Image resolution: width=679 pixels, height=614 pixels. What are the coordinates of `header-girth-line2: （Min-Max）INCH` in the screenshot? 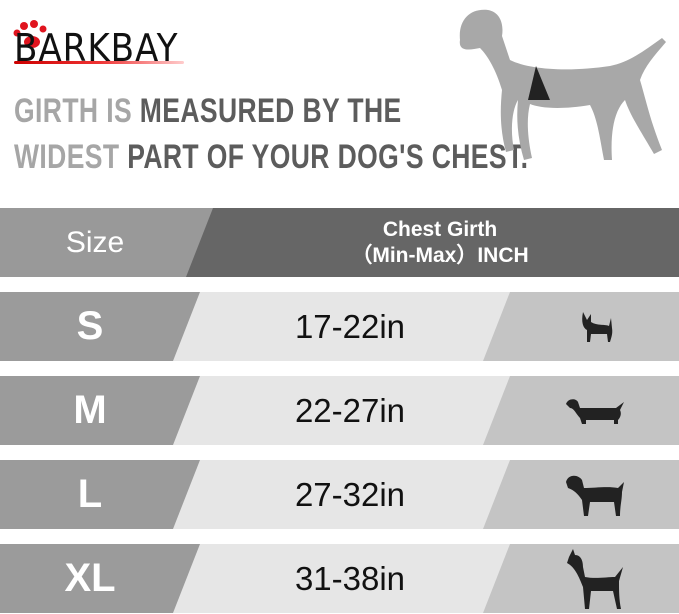 It's located at (440, 255).